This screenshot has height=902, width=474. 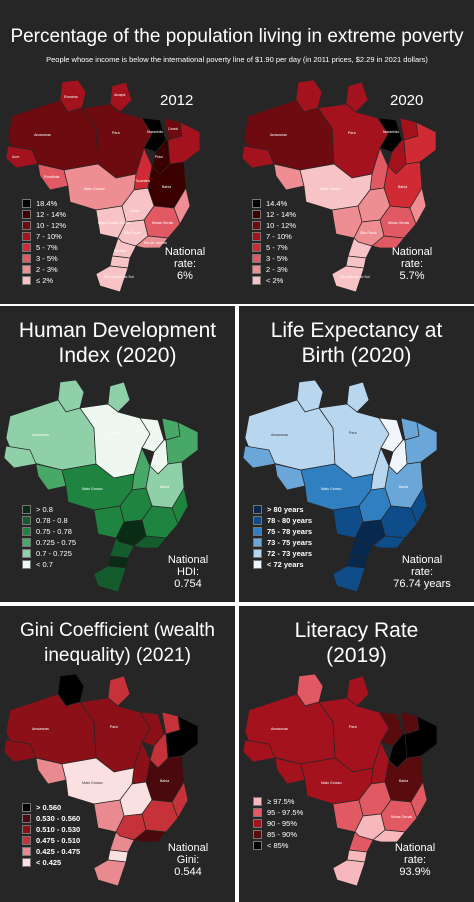 What do you see at coordinates (101, 780) in the screenshot?
I see `gini-map: Amazonas Pará Mato Grosso Bahia` at bounding box center [101, 780].